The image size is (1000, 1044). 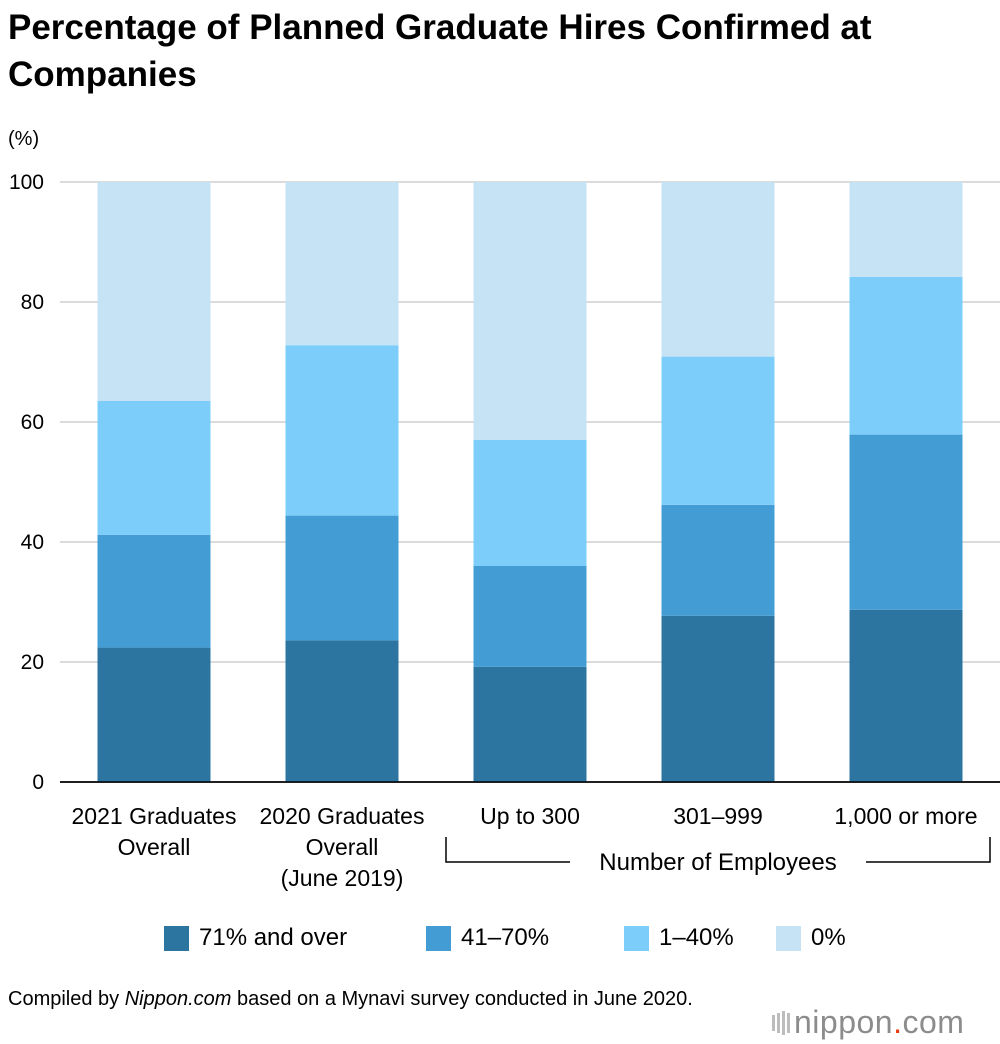 I want to click on y-tick-label: 20, so click(x=32, y=662).